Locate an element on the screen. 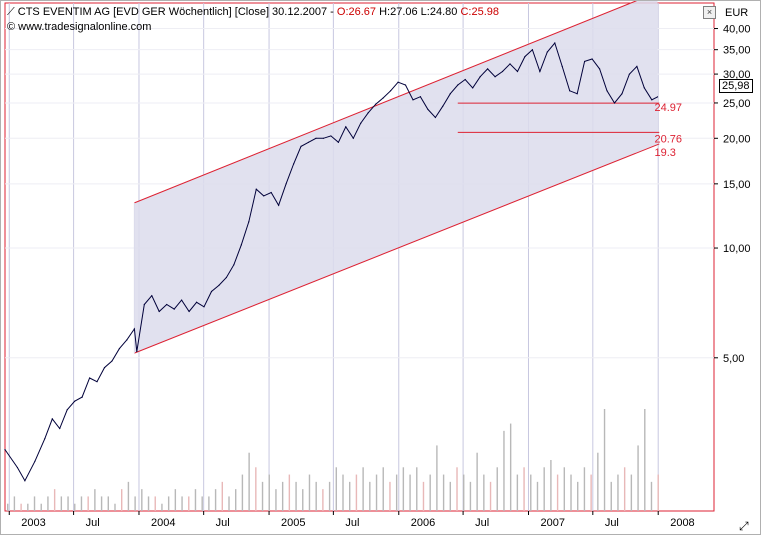  currency-unit: EUR is located at coordinates (737, 13).